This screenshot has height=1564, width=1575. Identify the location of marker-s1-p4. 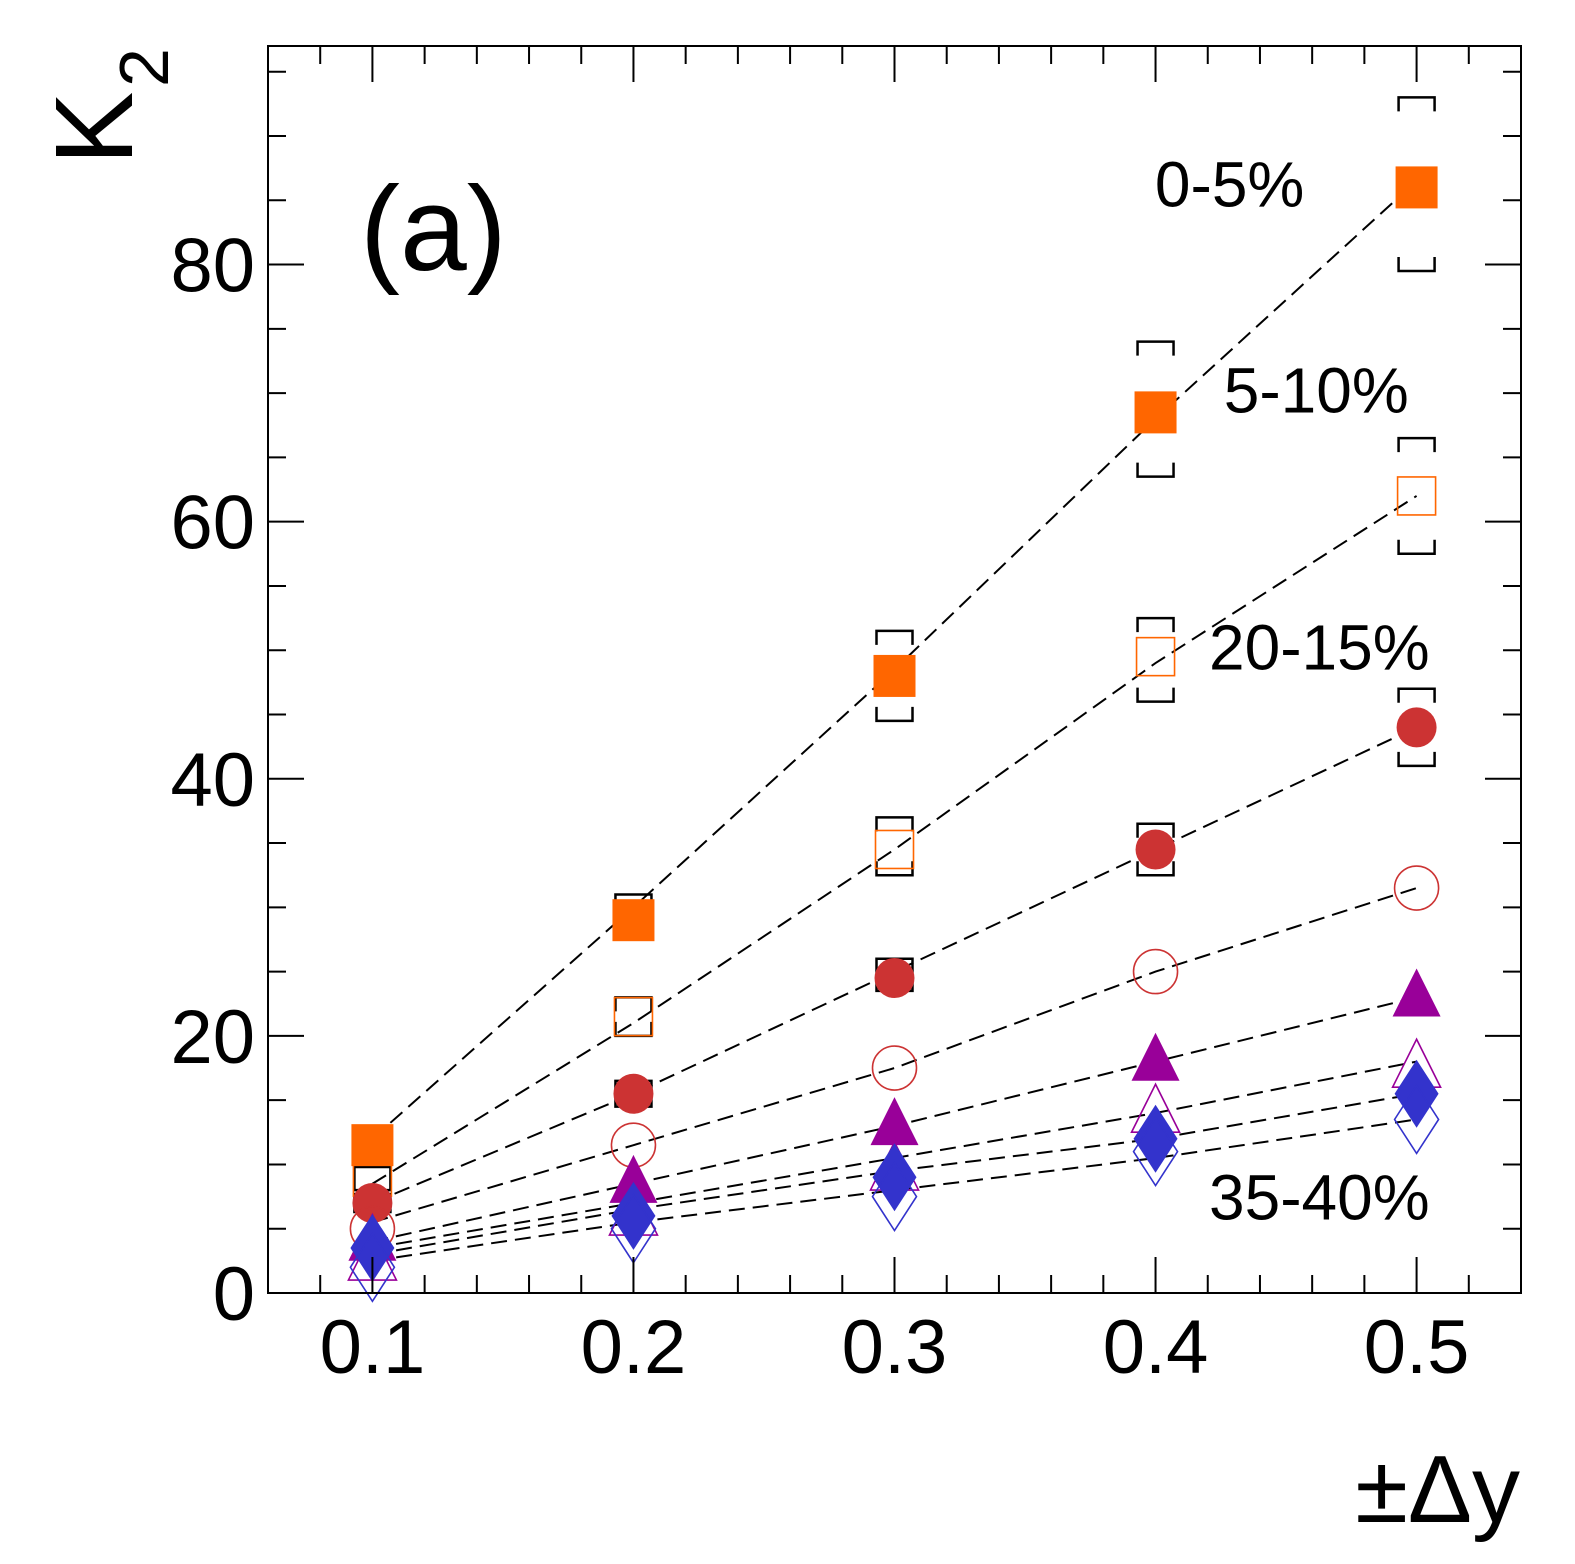
(1416, 496).